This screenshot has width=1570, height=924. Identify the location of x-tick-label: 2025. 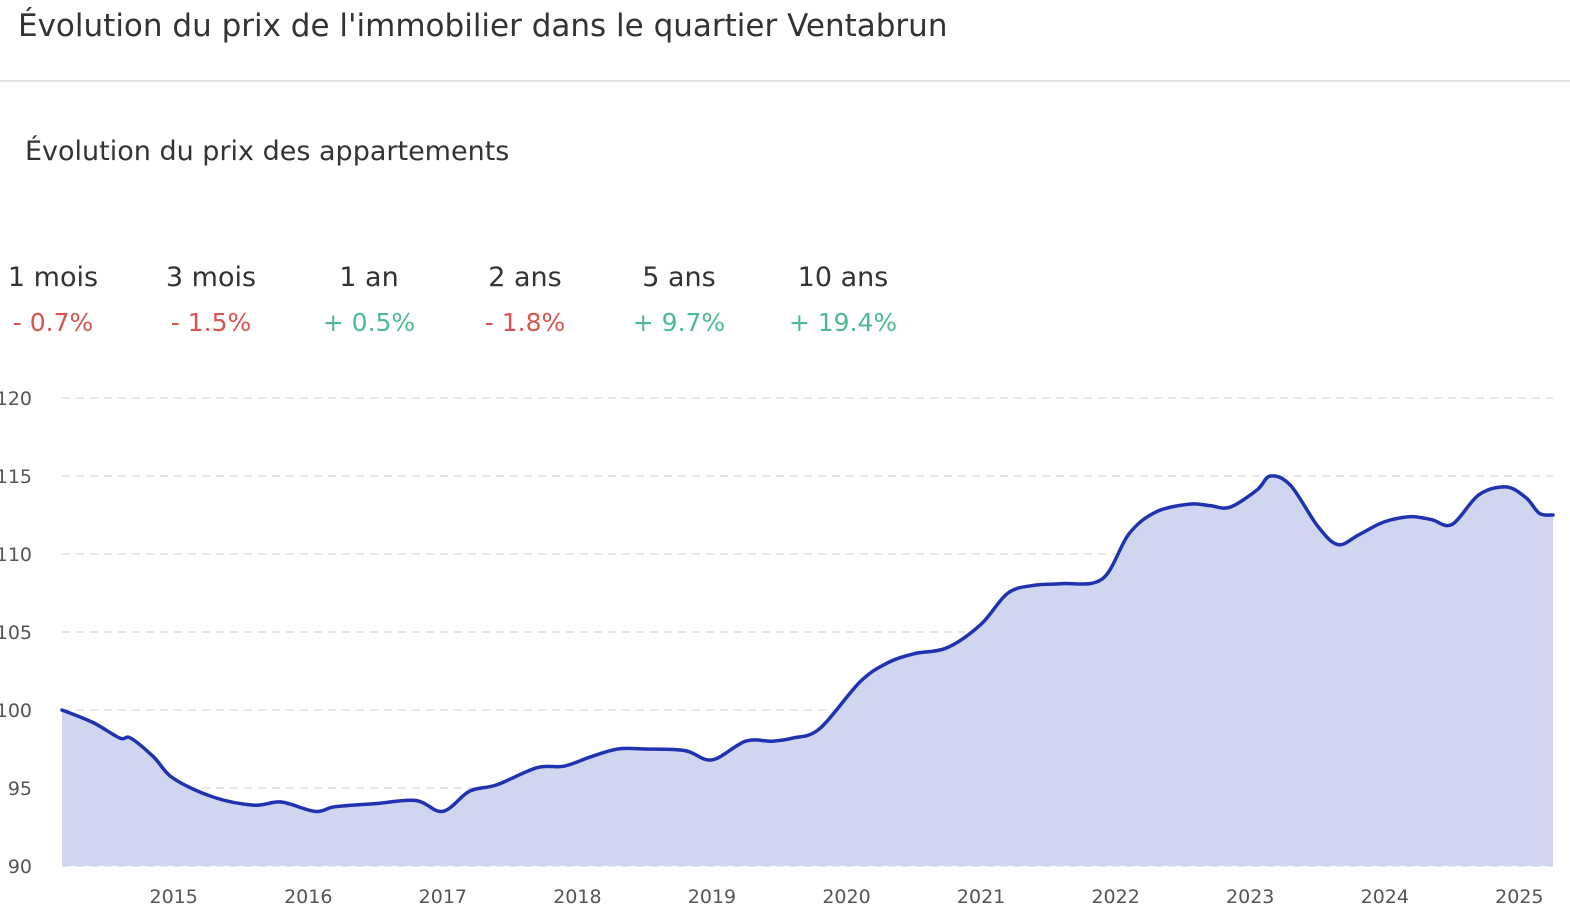
(1519, 897).